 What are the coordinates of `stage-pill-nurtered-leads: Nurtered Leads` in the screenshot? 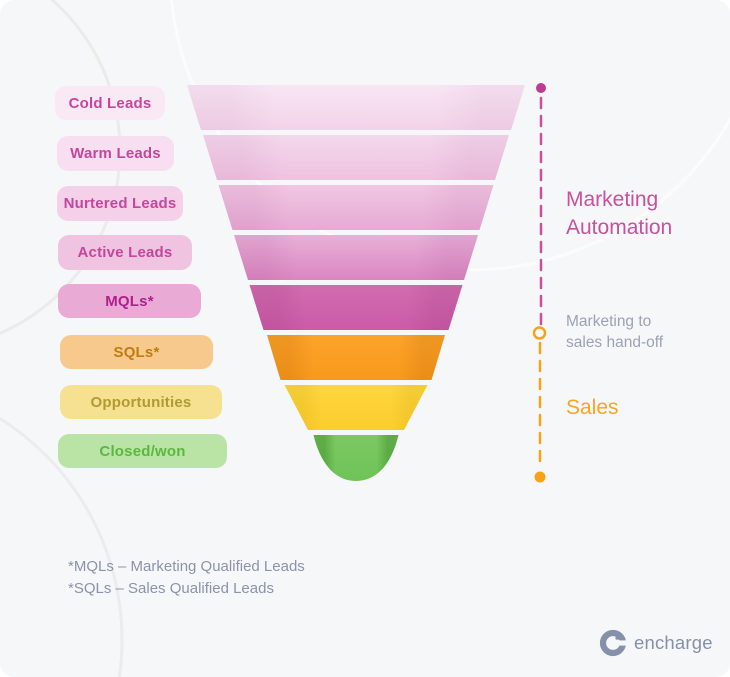 It's located at (120, 203).